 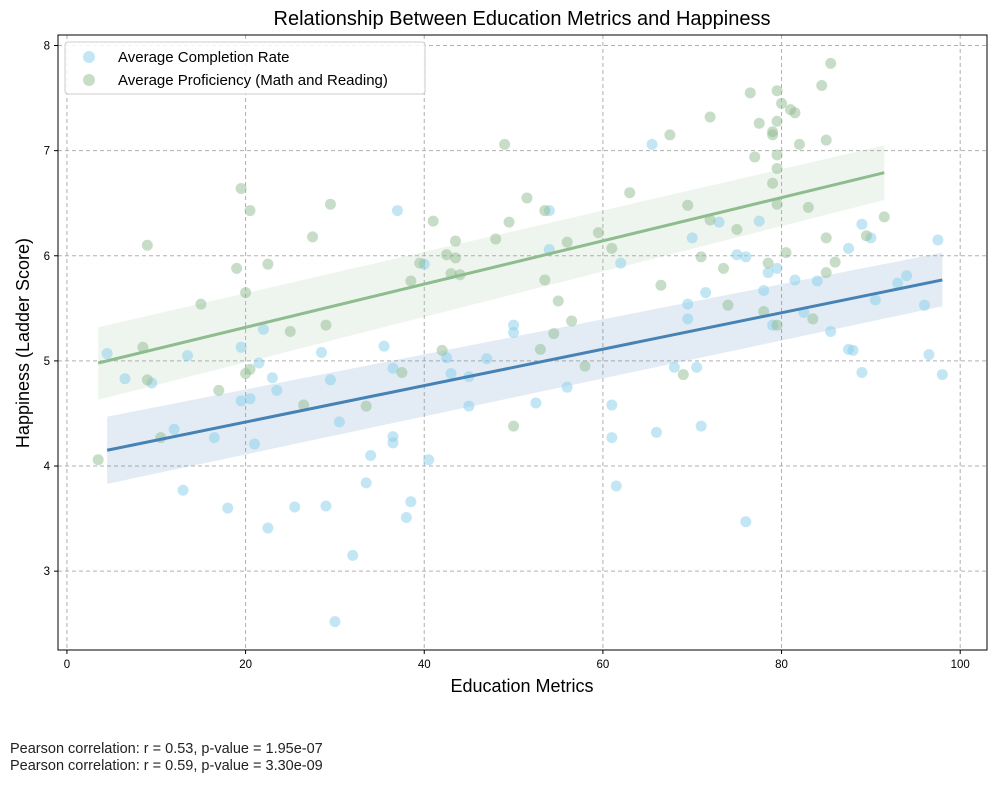 What do you see at coordinates (47, 362) in the screenshot?
I see `y-tick-label: 5` at bounding box center [47, 362].